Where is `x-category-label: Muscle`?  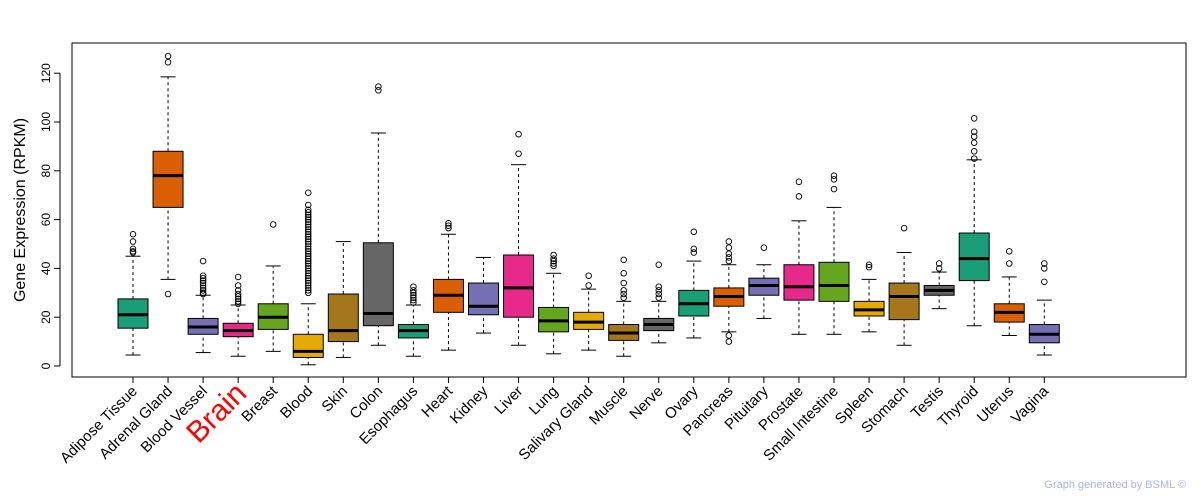 x-category-label: Muscle is located at coordinates (609, 406).